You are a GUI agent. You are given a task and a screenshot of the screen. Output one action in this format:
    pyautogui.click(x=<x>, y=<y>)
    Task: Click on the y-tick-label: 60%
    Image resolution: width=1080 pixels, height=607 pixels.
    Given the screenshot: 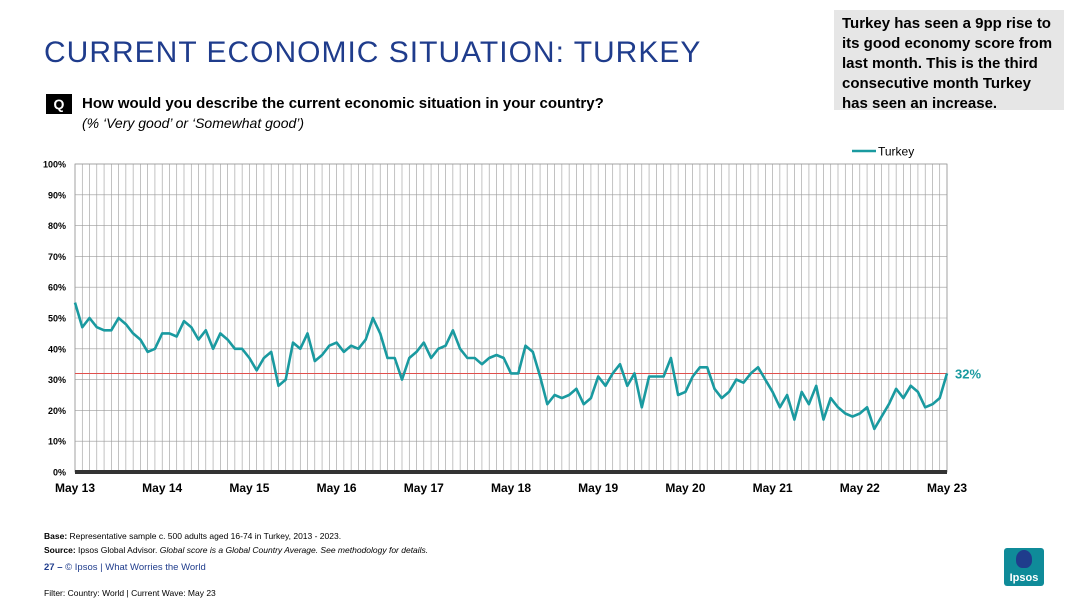 What is the action you would take?
    pyautogui.click(x=57, y=288)
    